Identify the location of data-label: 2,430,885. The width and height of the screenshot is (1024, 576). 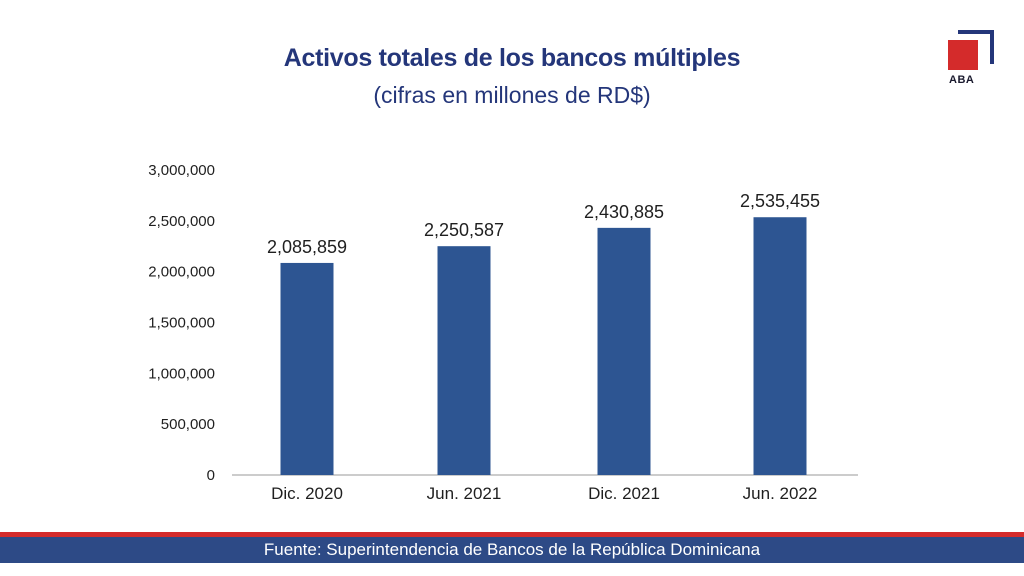
(624, 212).